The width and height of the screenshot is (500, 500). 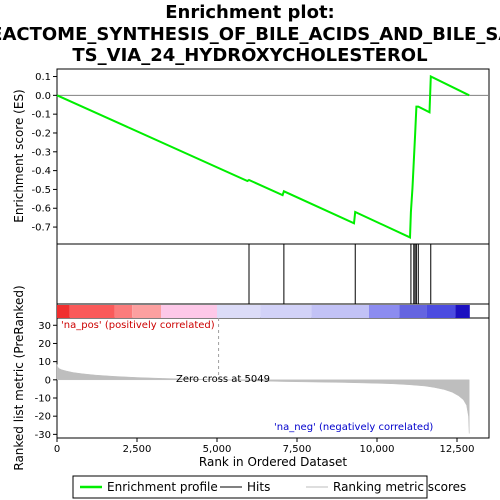 I want to click on x-tick-label: 0, so click(x=57, y=449).